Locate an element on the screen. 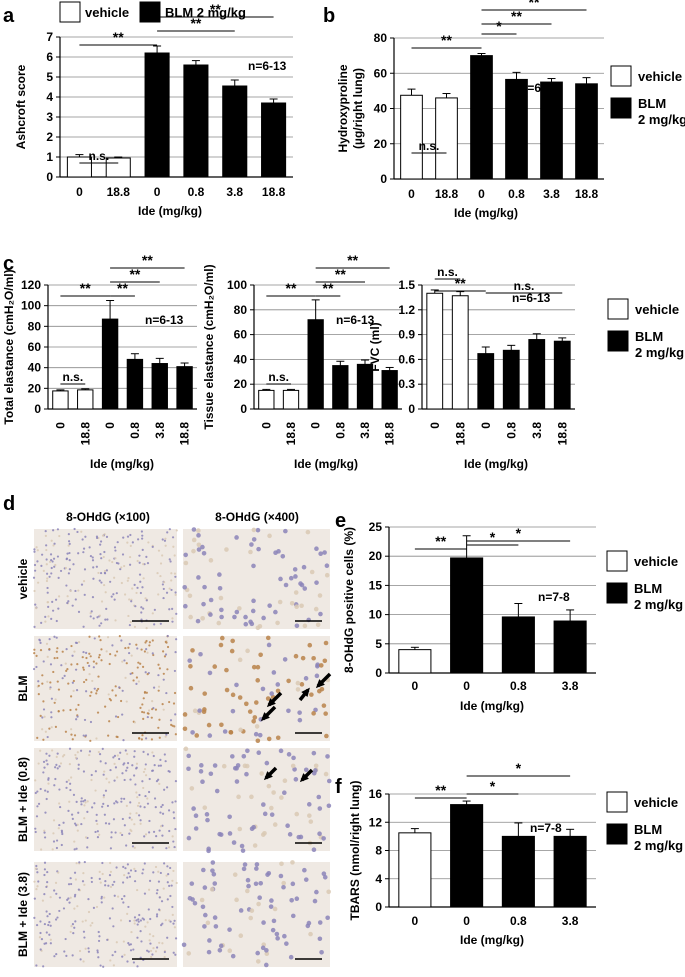 Image resolution: width=685 pixels, height=977 pixels. x-tick-label: 18.8 is located at coordinates (390, 434).